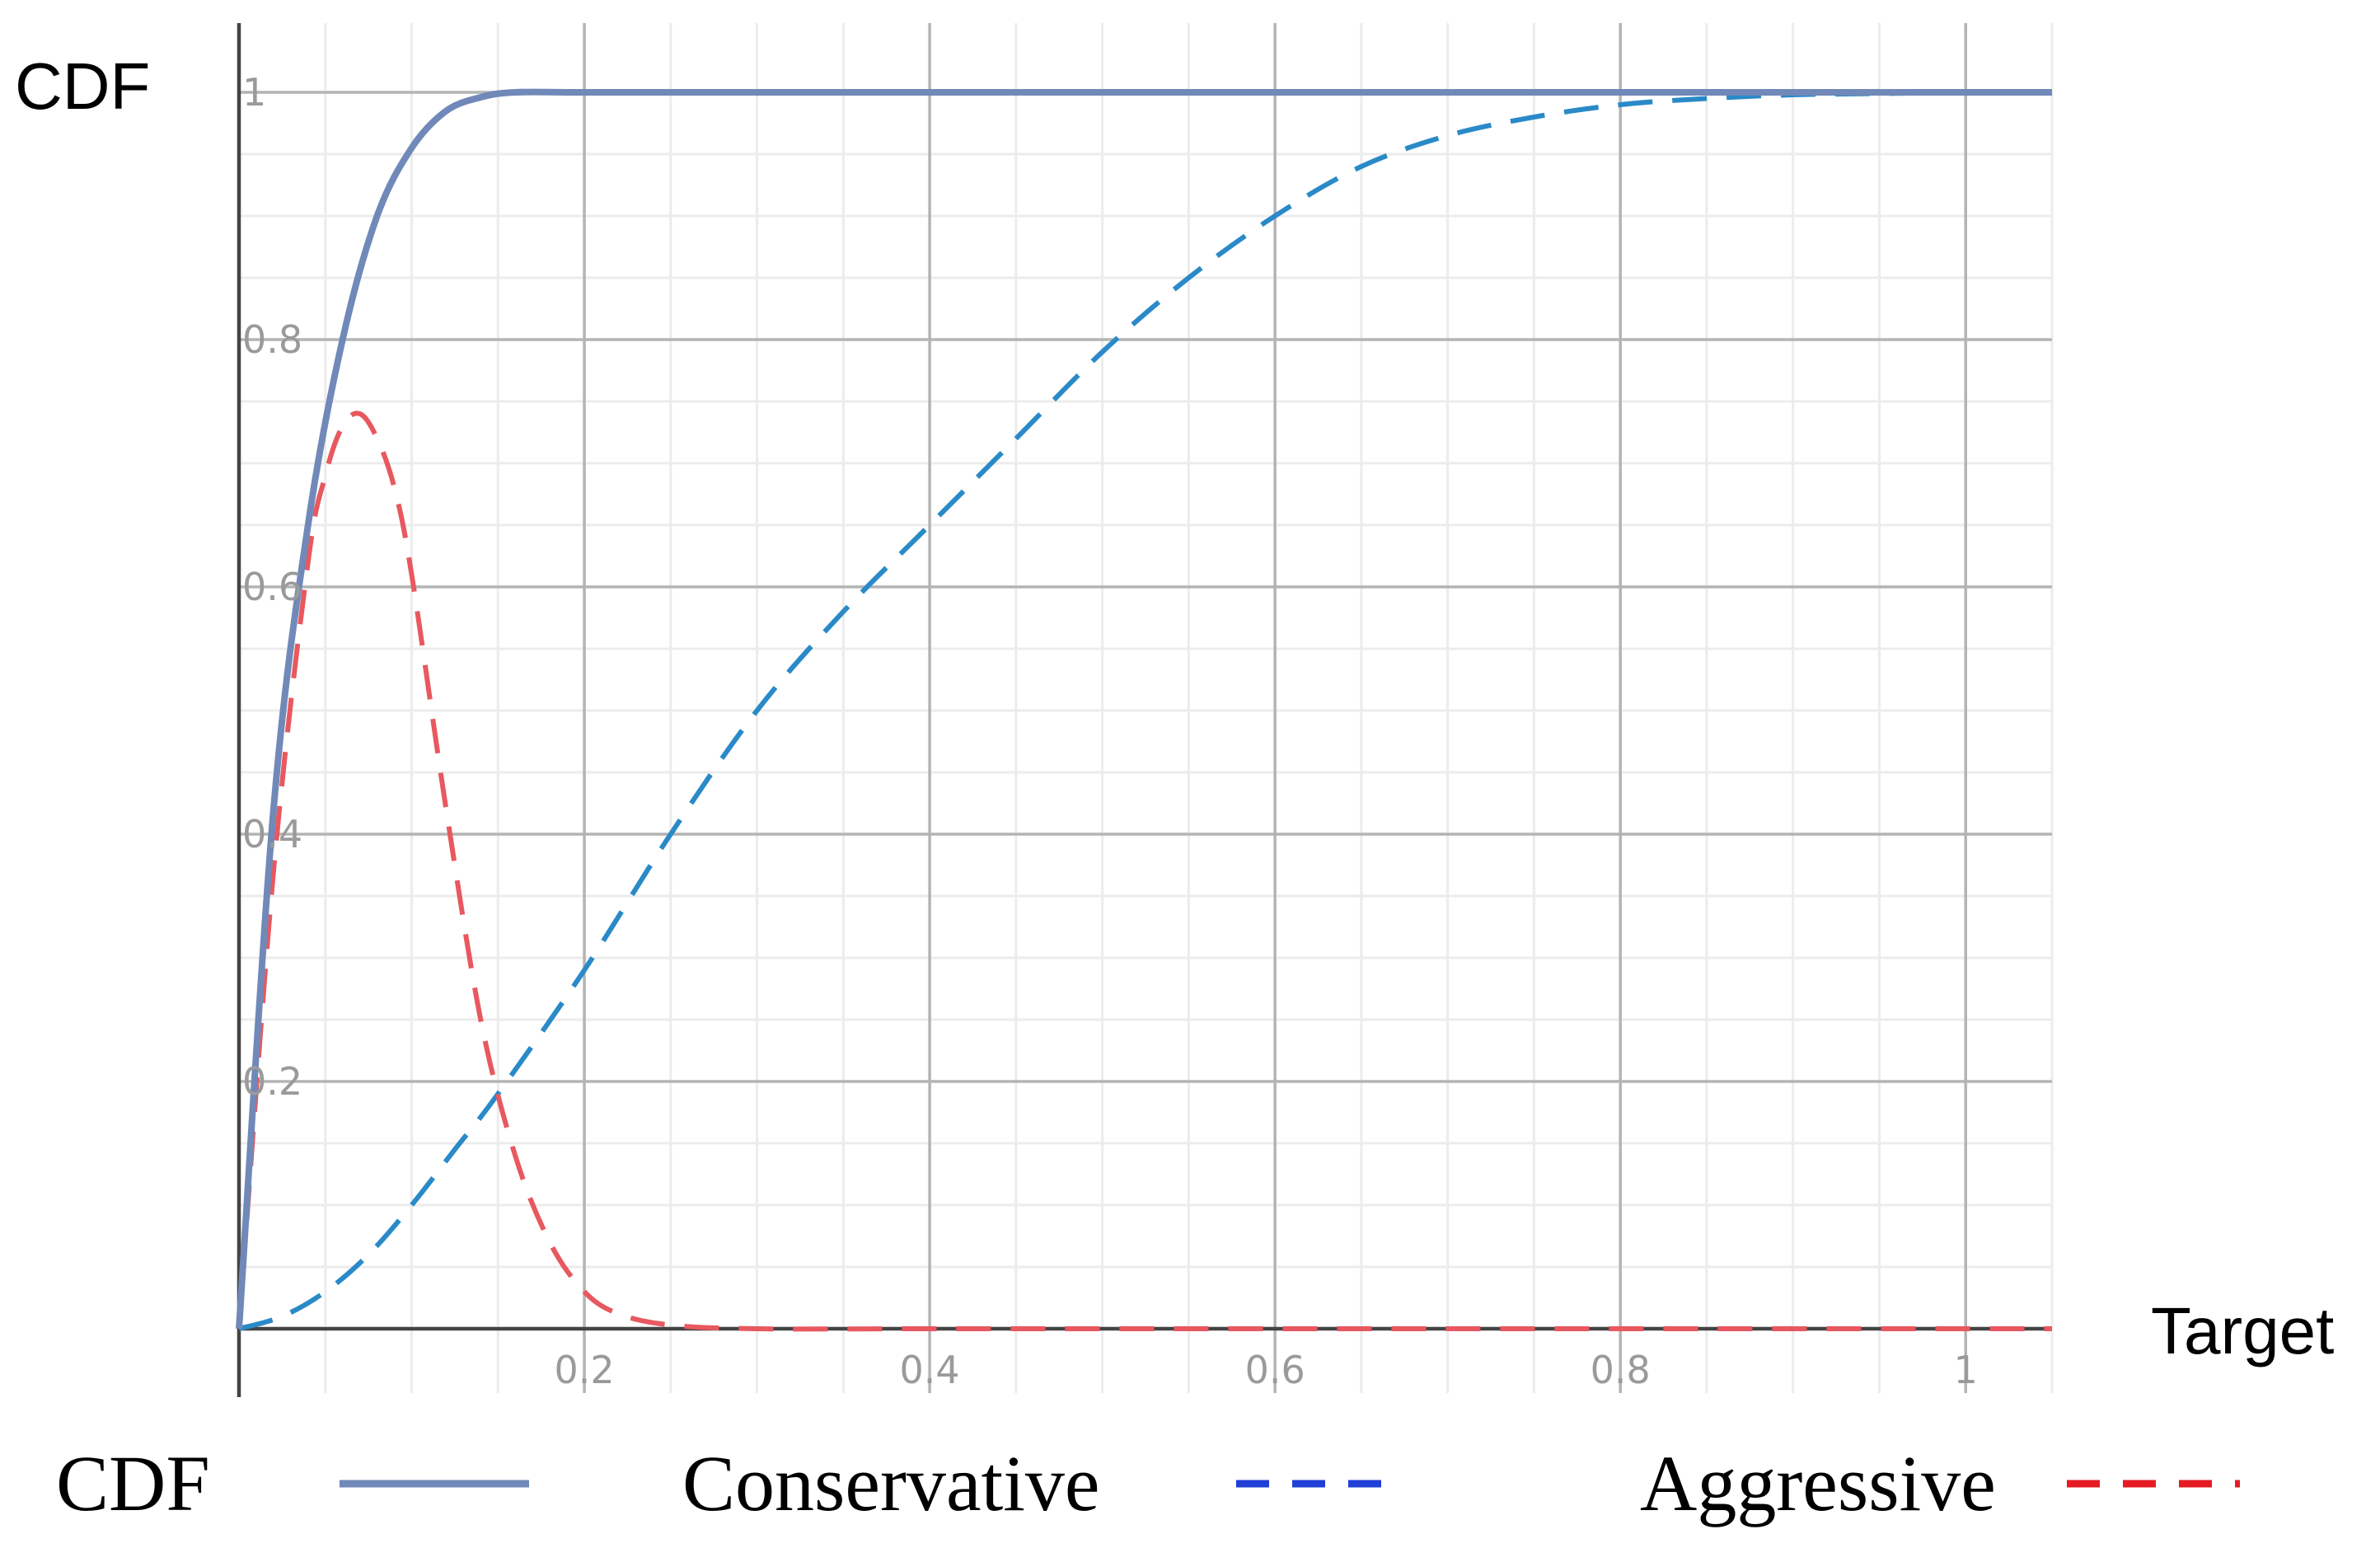  What do you see at coordinates (133, 1483) in the screenshot?
I see `legend-label-cdf: CDF` at bounding box center [133, 1483].